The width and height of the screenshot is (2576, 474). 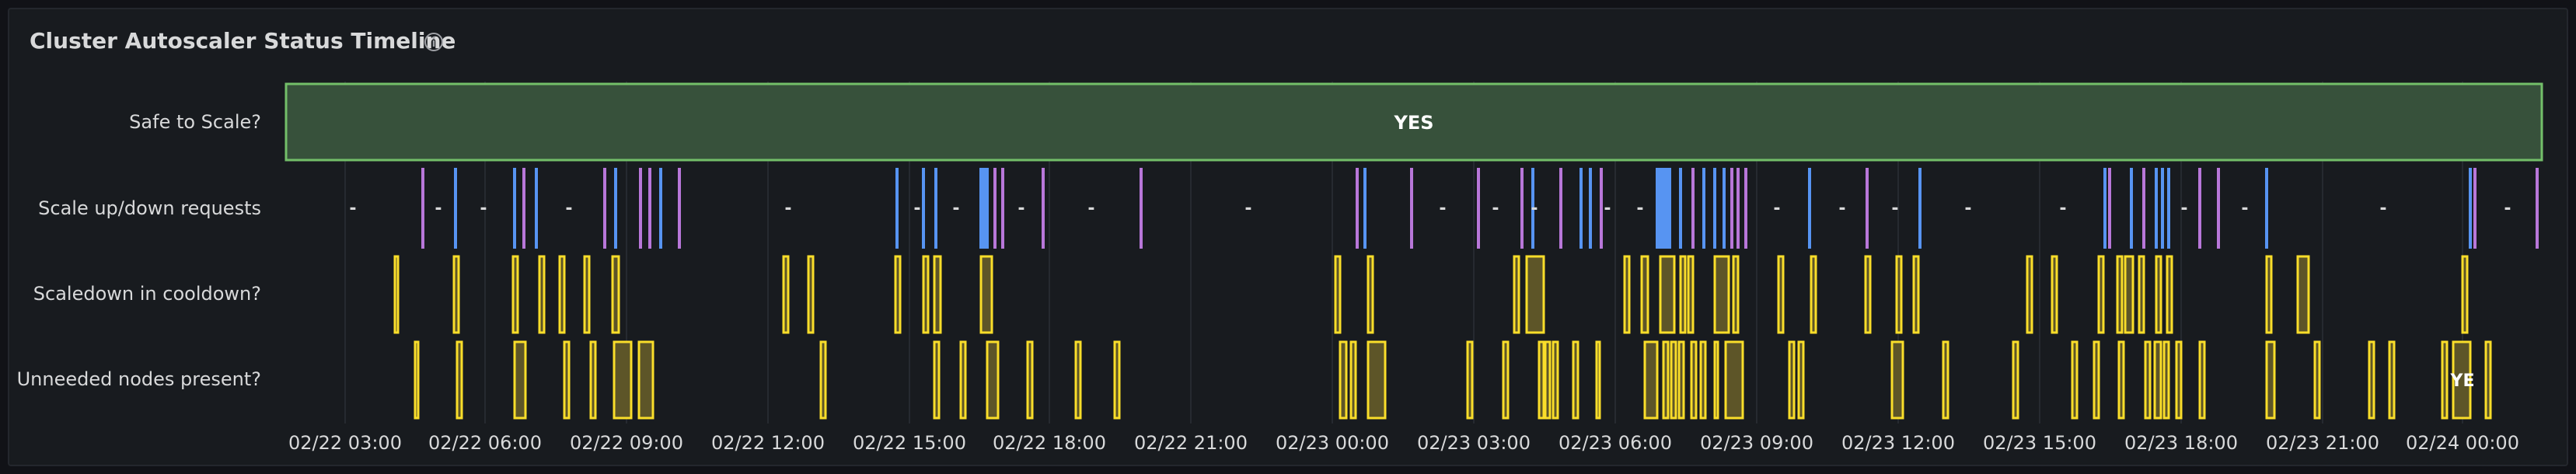 What do you see at coordinates (768, 443) in the screenshot?
I see `x-axis-tick-label: 02/22 12:00` at bounding box center [768, 443].